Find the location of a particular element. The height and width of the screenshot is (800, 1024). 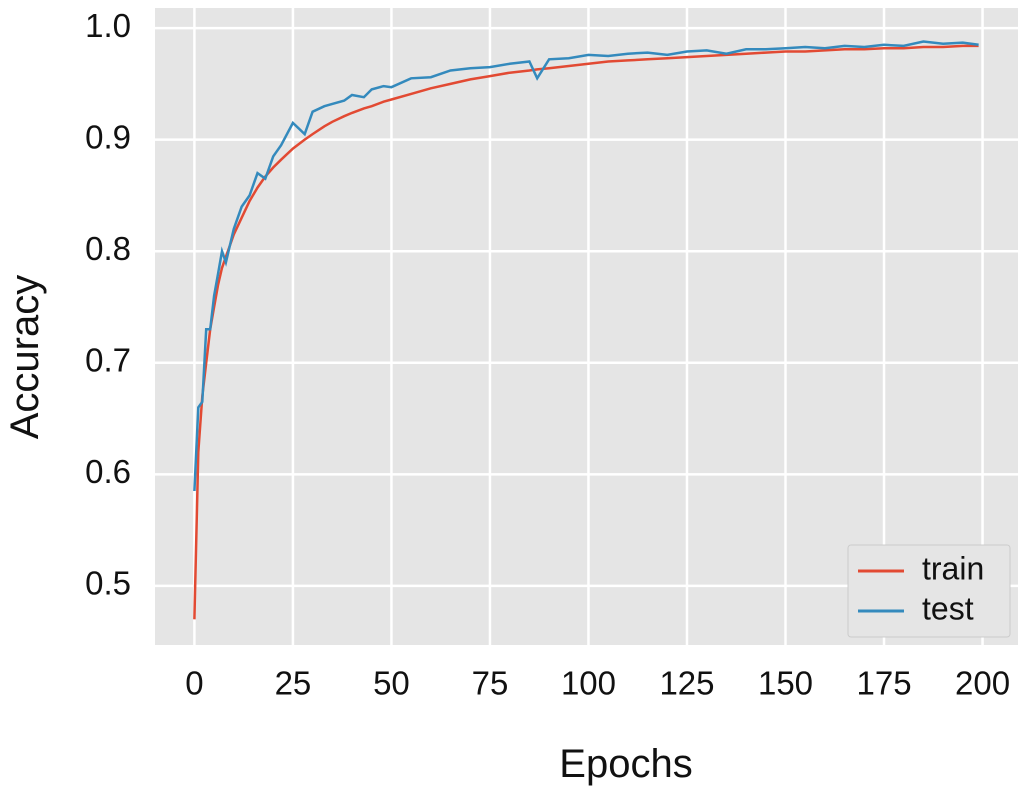

legend-label: test is located at coordinates (948, 608).